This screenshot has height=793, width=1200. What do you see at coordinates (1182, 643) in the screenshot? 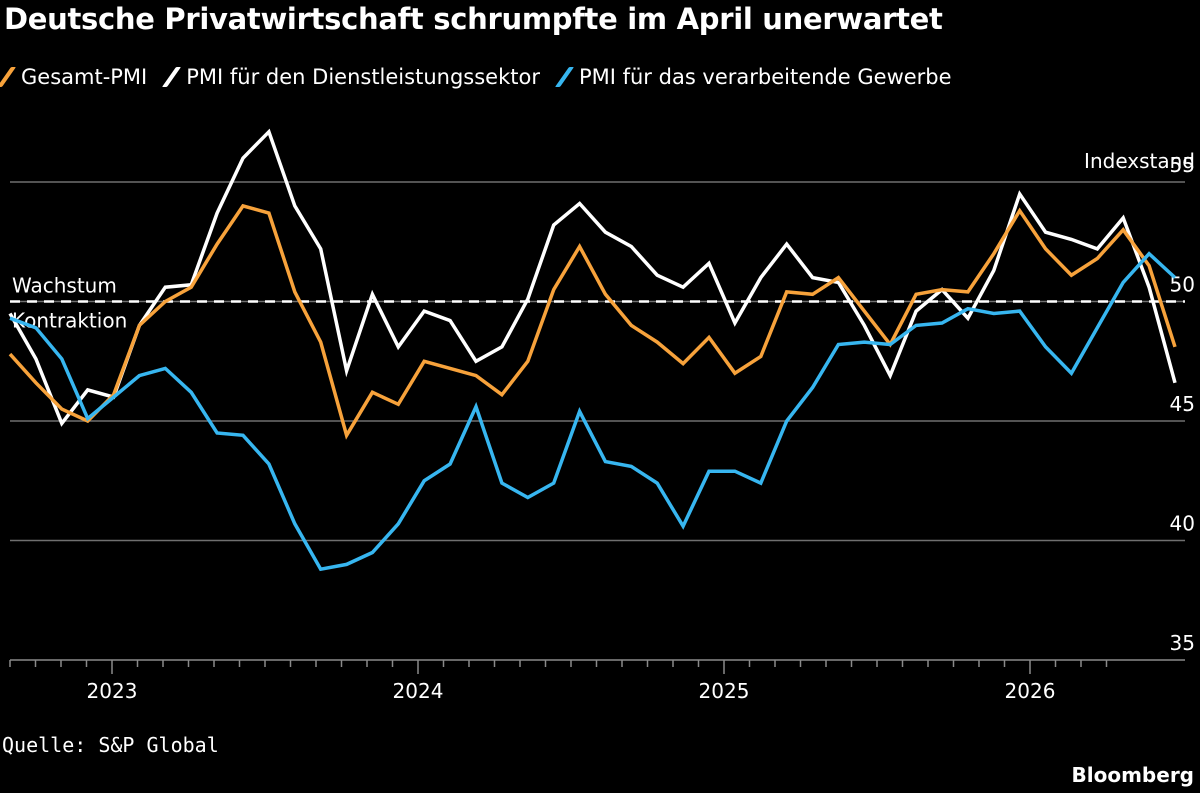
I see `y-tick-label-35: 35` at bounding box center [1182, 643].